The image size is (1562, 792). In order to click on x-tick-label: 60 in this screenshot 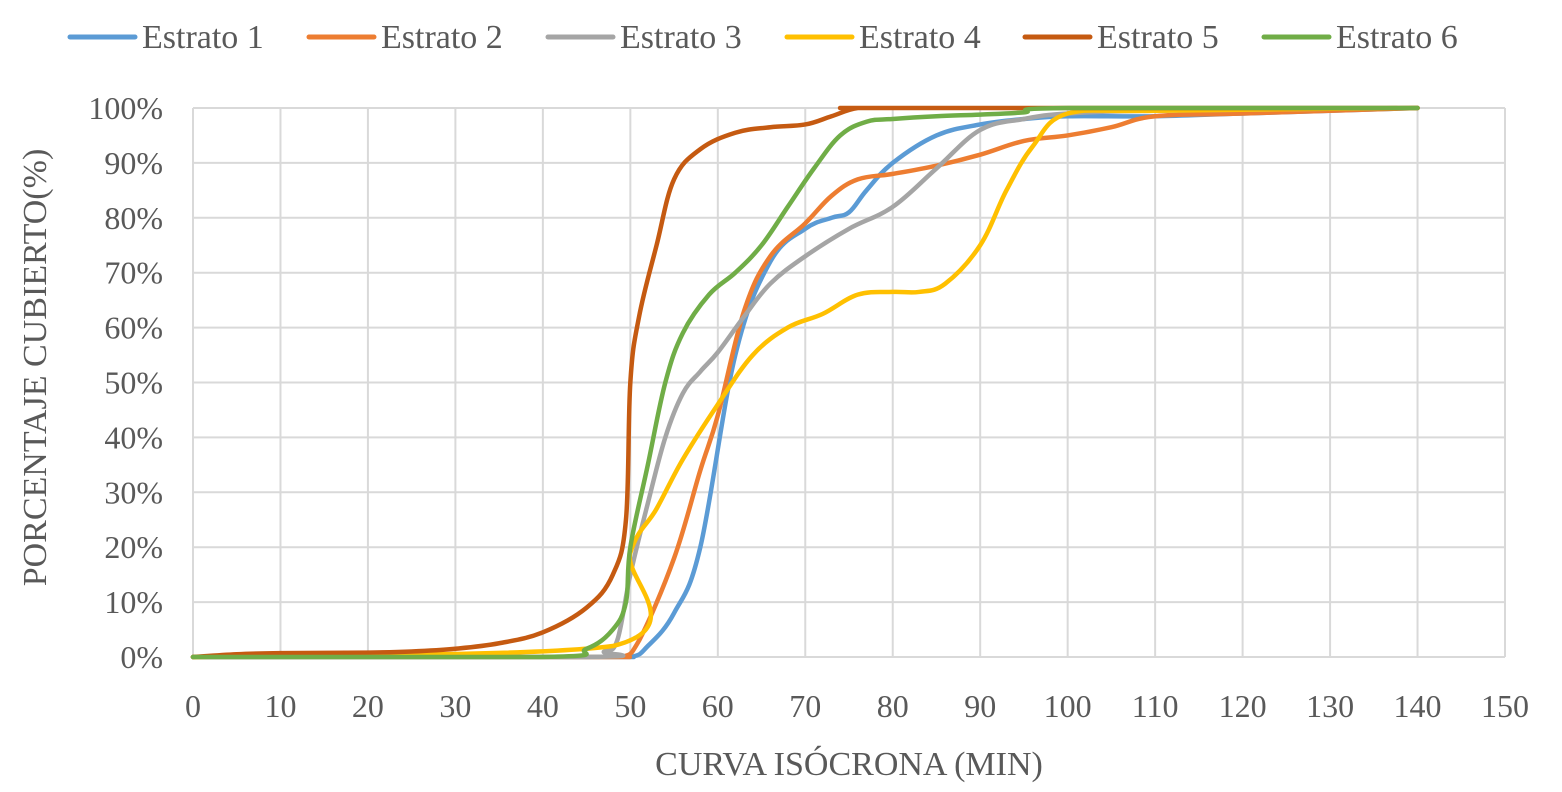, I will do `click(718, 706)`.